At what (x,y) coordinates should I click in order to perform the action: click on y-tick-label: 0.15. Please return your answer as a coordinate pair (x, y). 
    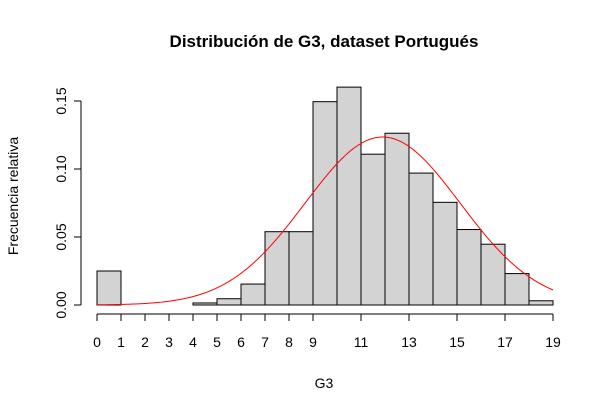
    Looking at the image, I should click on (61, 100).